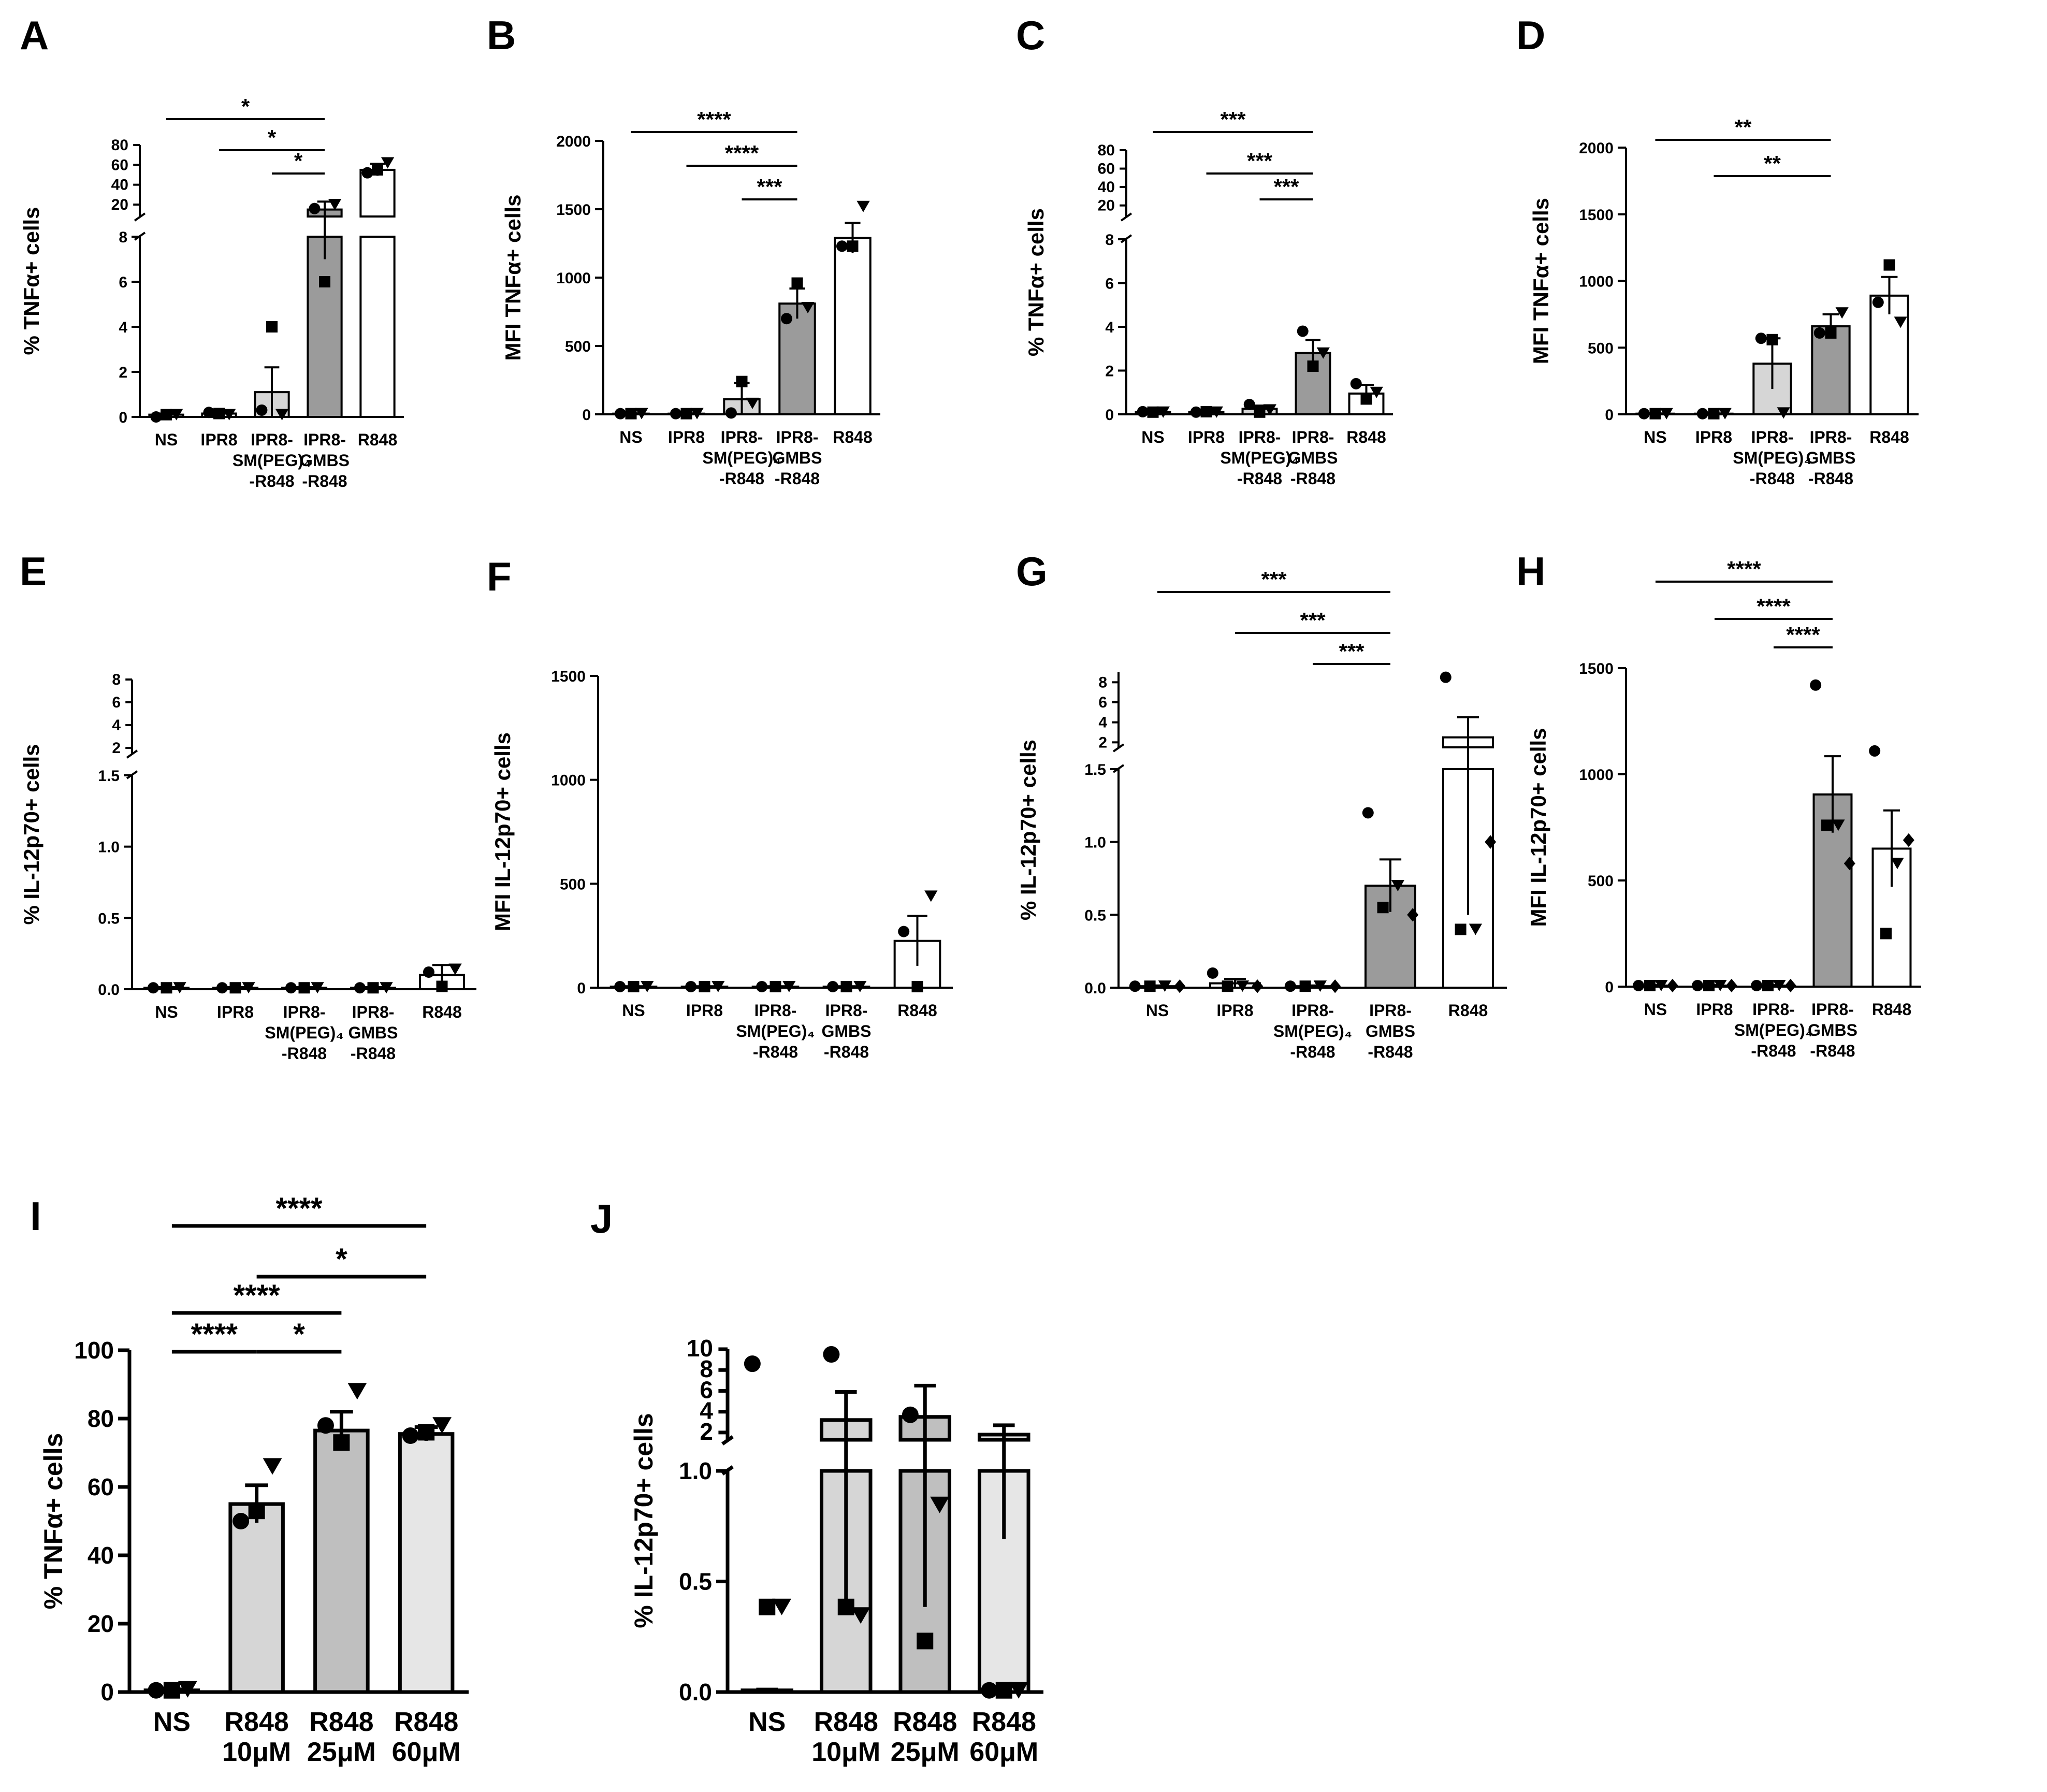 The height and width of the screenshot is (1792, 2047). What do you see at coordinates (1106, 205) in the screenshot?
I see `y-tick-label: 20` at bounding box center [1106, 205].